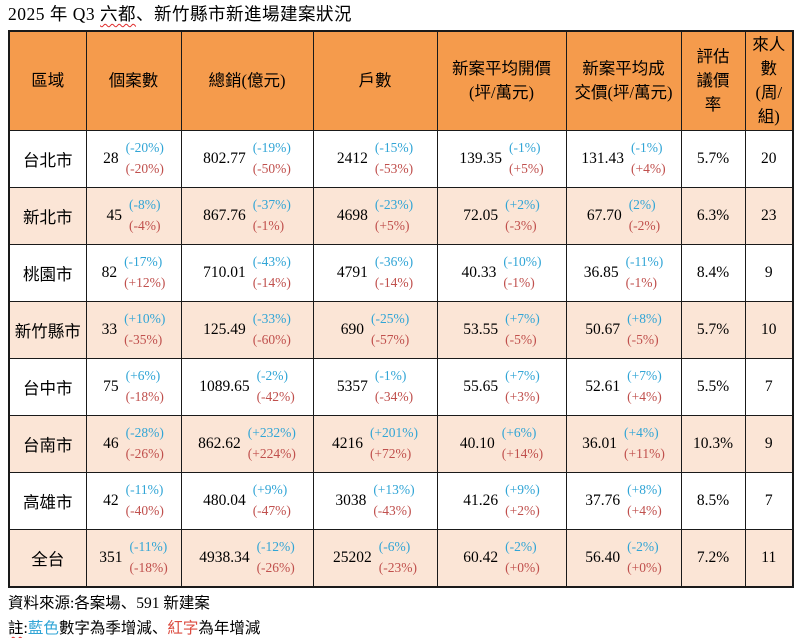 This screenshot has height=638, width=800. Describe the element at coordinates (275, 397) in the screenshot. I see `total-sales-yoy: (-42%)` at that location.